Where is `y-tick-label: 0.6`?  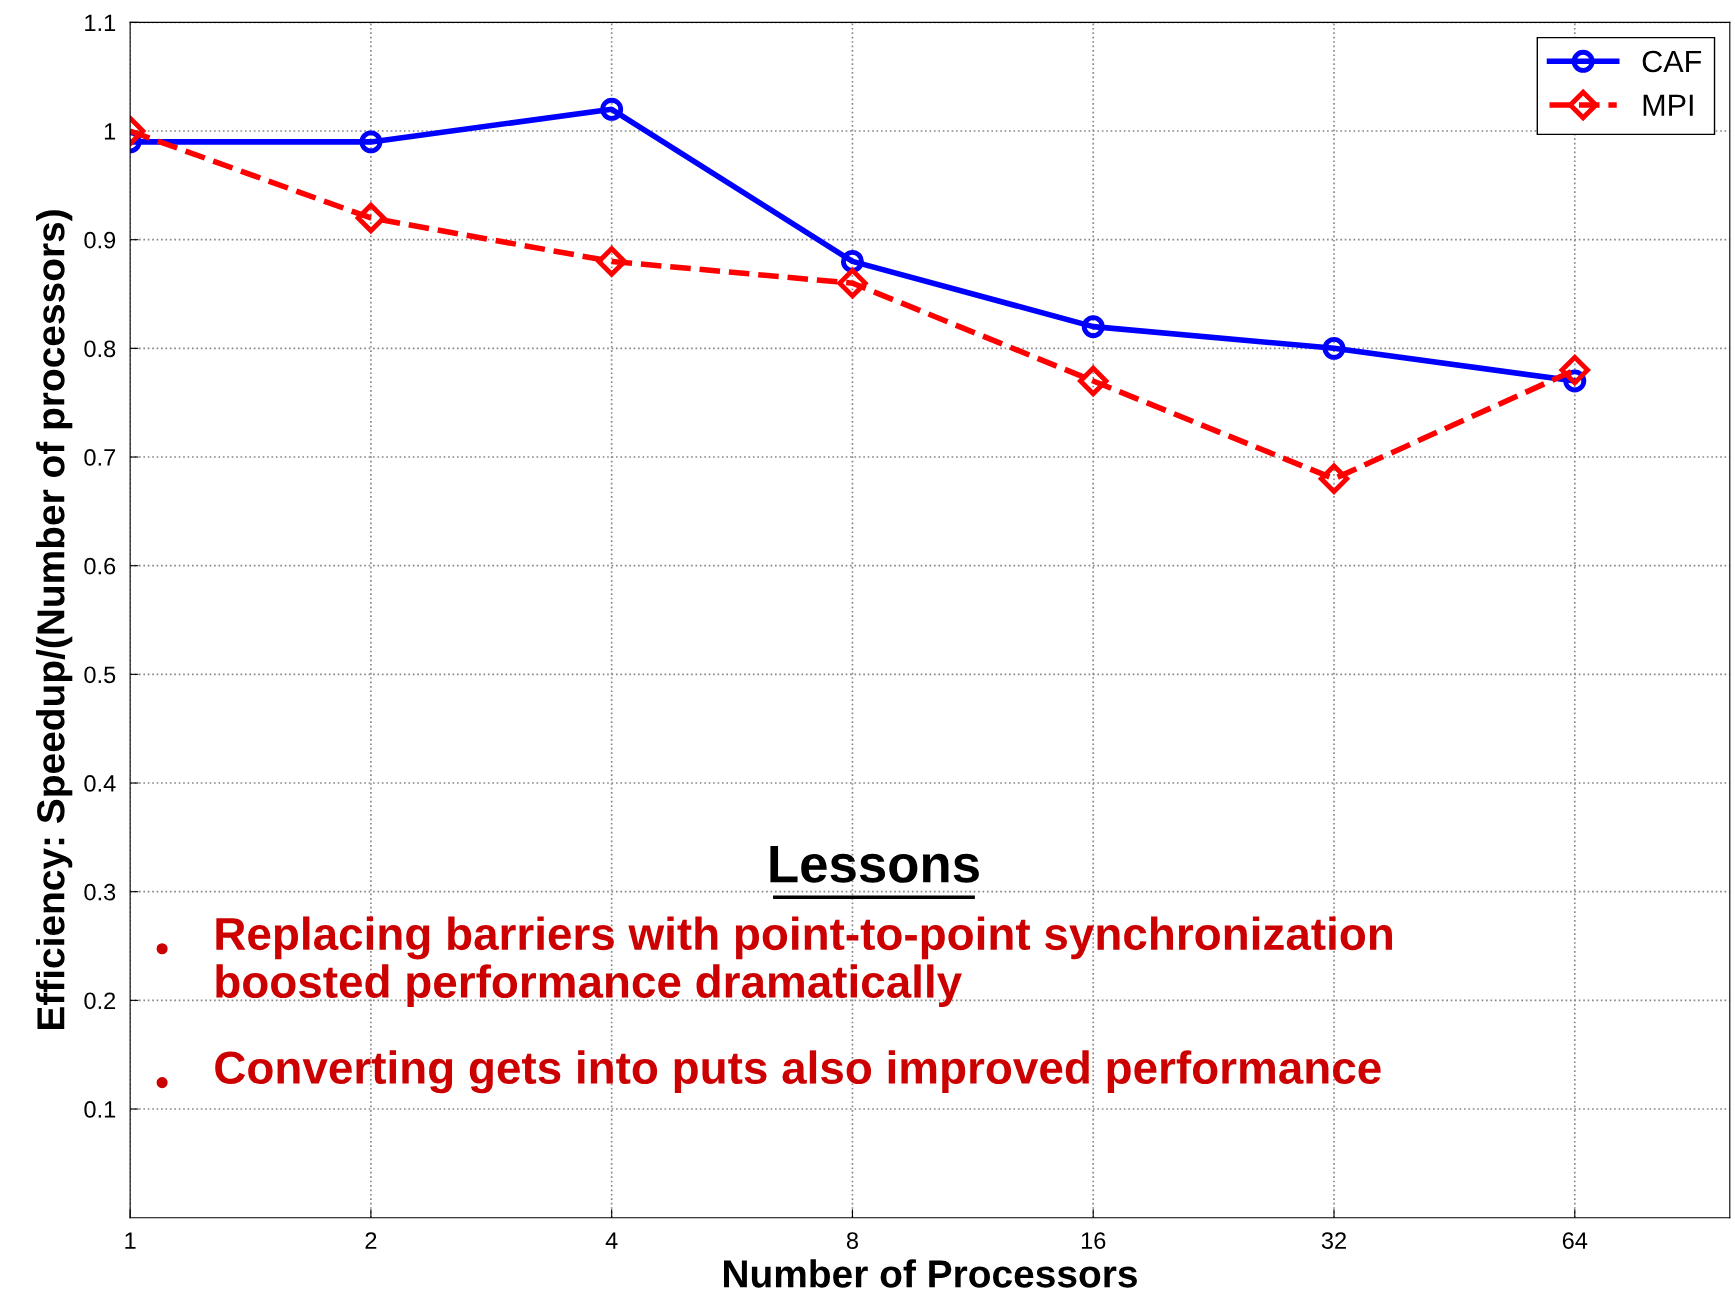
y-tick-label: 0.6 is located at coordinates (100, 566).